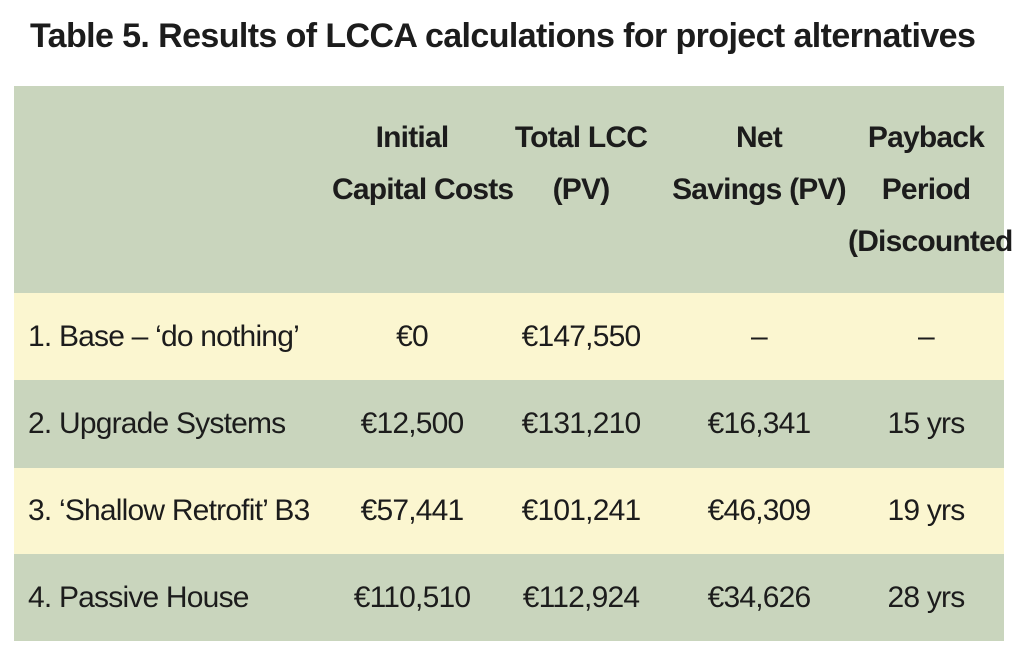  Describe the element at coordinates (138, 597) in the screenshot. I see `row-label: 4. Passive House` at that location.